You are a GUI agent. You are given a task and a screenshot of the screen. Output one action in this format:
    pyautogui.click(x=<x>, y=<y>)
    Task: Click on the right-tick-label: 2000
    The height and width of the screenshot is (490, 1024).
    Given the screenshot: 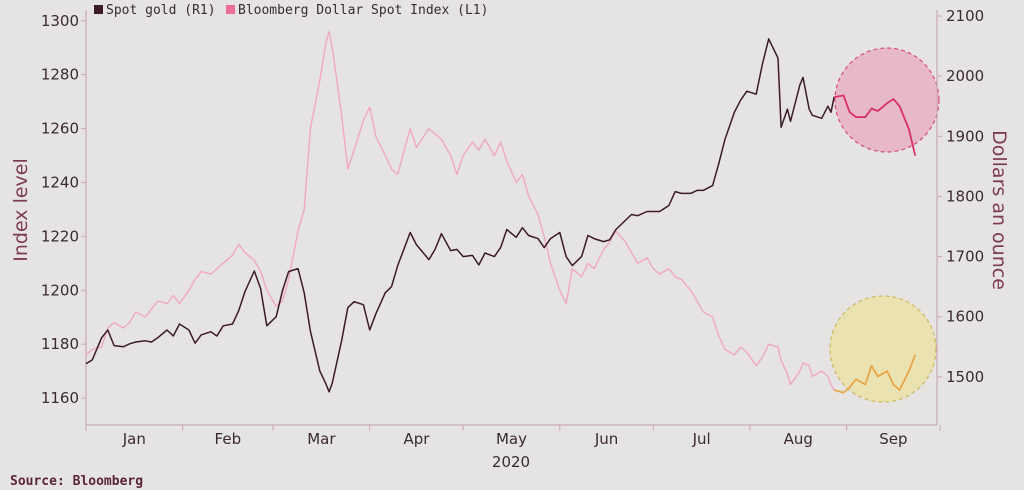 What is the action you would take?
    pyautogui.click(x=965, y=76)
    